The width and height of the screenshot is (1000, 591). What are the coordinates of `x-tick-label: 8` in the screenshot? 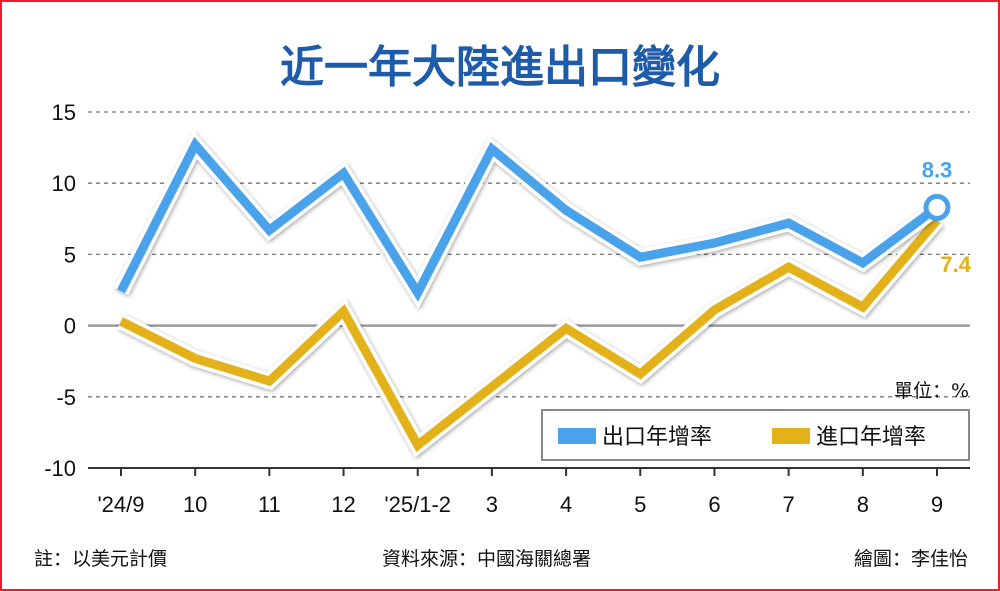 It's located at (863, 504).